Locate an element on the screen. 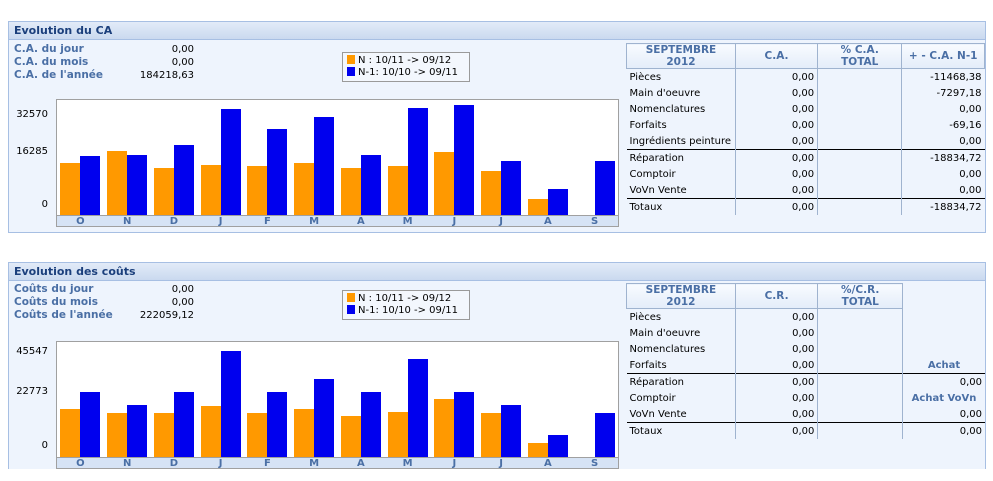  legend-swatch-n is located at coordinates (351, 297).